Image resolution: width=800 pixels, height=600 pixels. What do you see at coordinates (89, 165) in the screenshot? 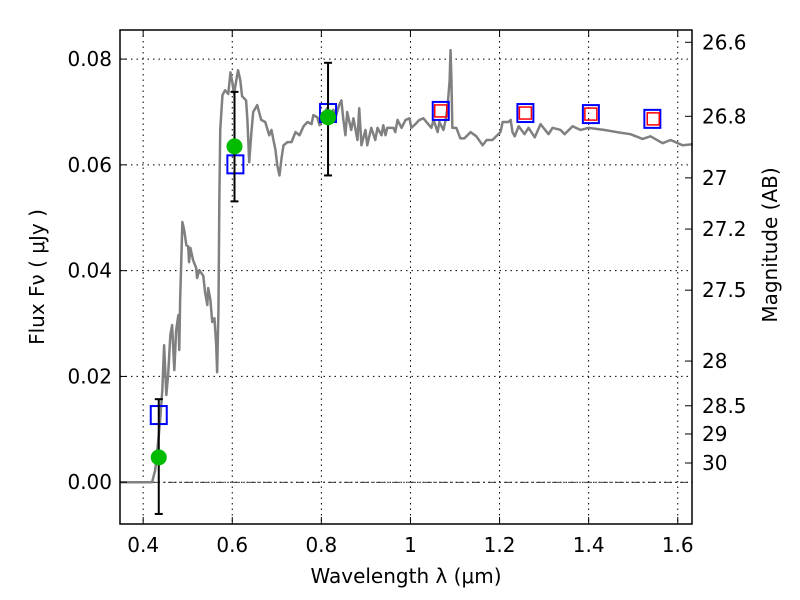
I see `y-tick-label: 0.06` at bounding box center [89, 165].